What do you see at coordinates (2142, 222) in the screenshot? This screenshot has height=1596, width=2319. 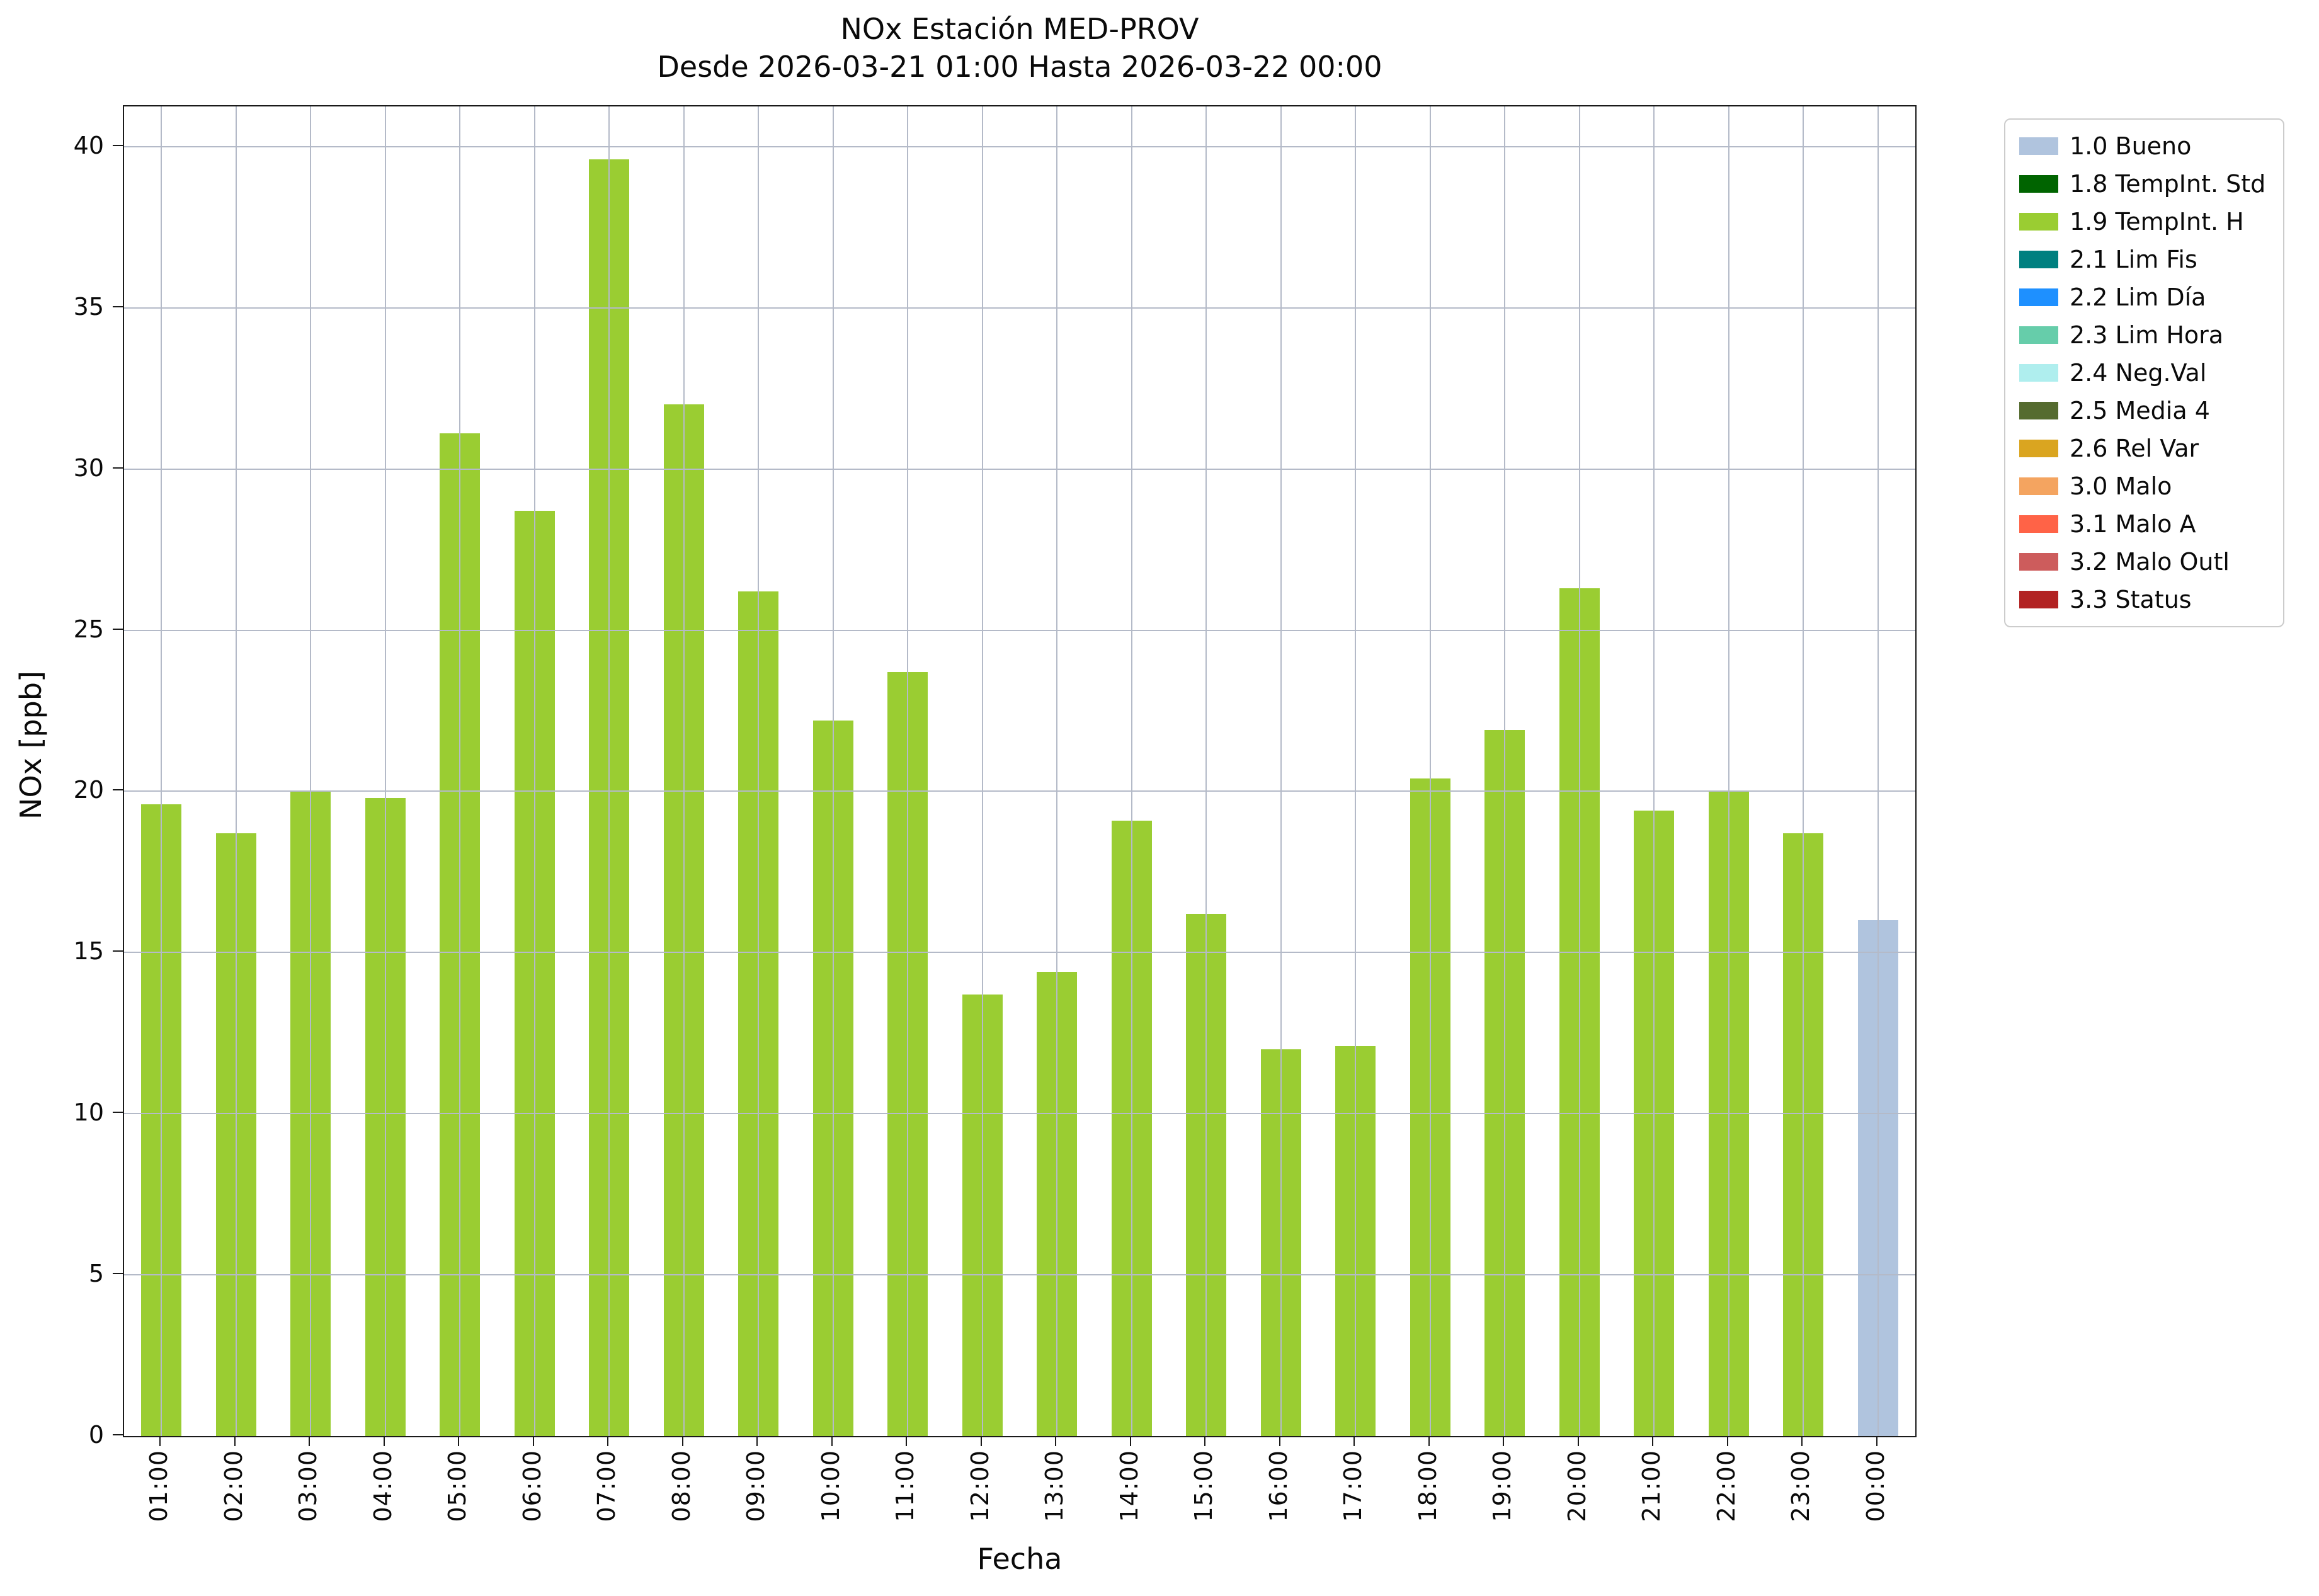 I see `legend-item: 1.9 TempInt. H` at bounding box center [2142, 222].